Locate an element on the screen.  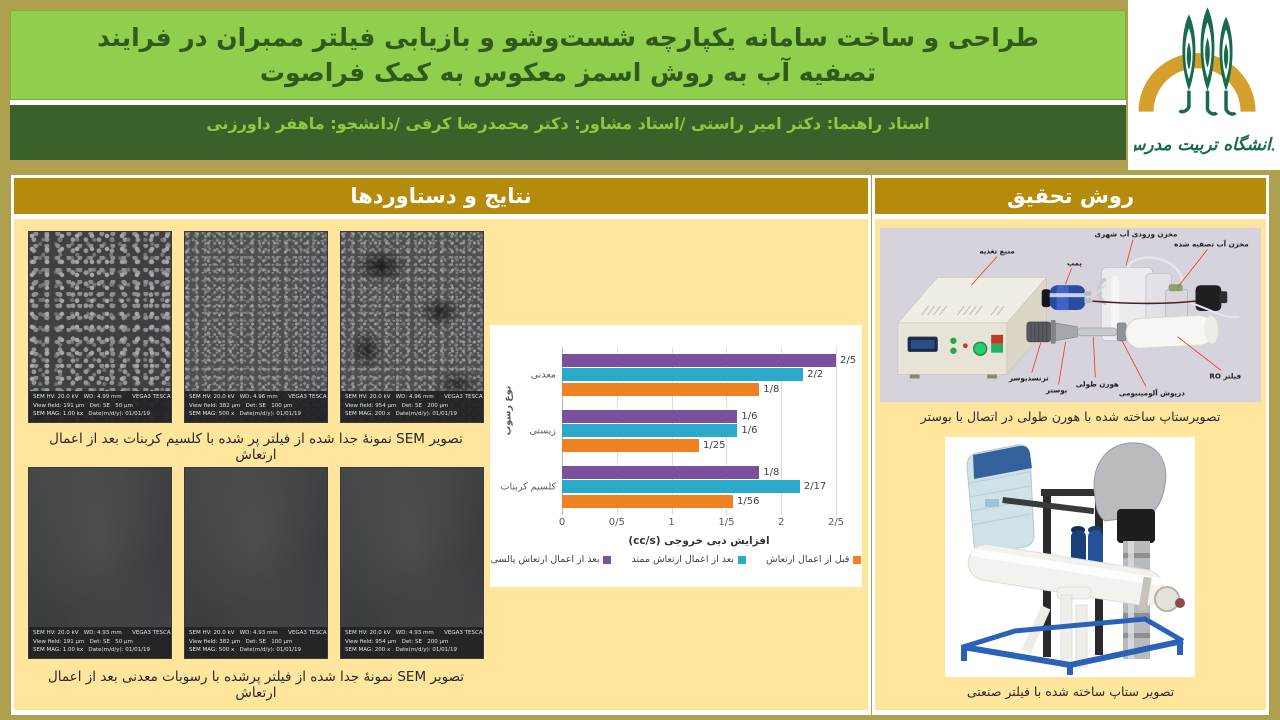
results-title: نتایج و دستاوردها is located at coordinates (441, 196).